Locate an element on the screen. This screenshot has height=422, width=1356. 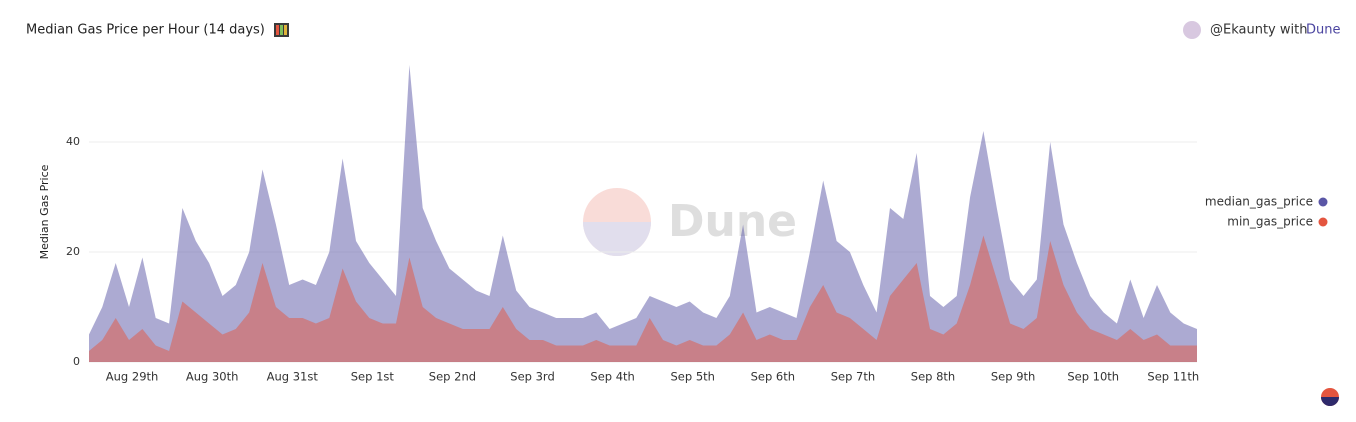
x-tick-label: Sep 6th is located at coordinates (773, 377).